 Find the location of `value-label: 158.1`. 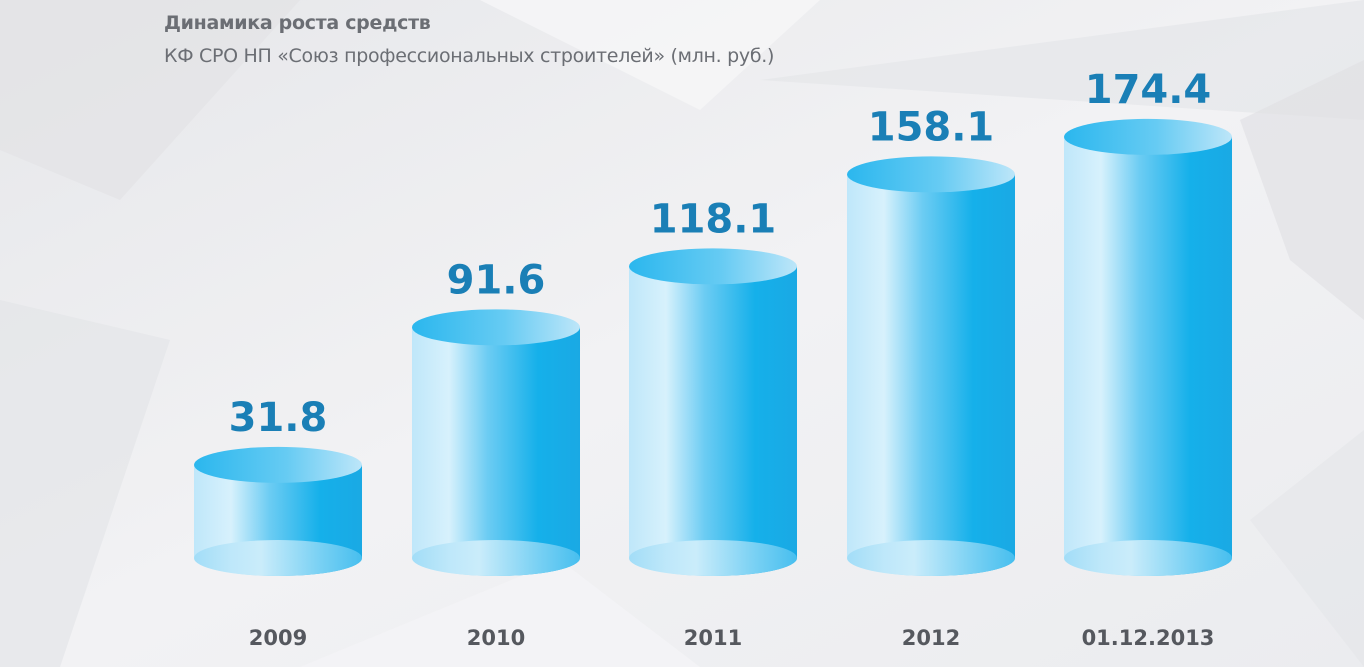

value-label: 158.1 is located at coordinates (931, 127).